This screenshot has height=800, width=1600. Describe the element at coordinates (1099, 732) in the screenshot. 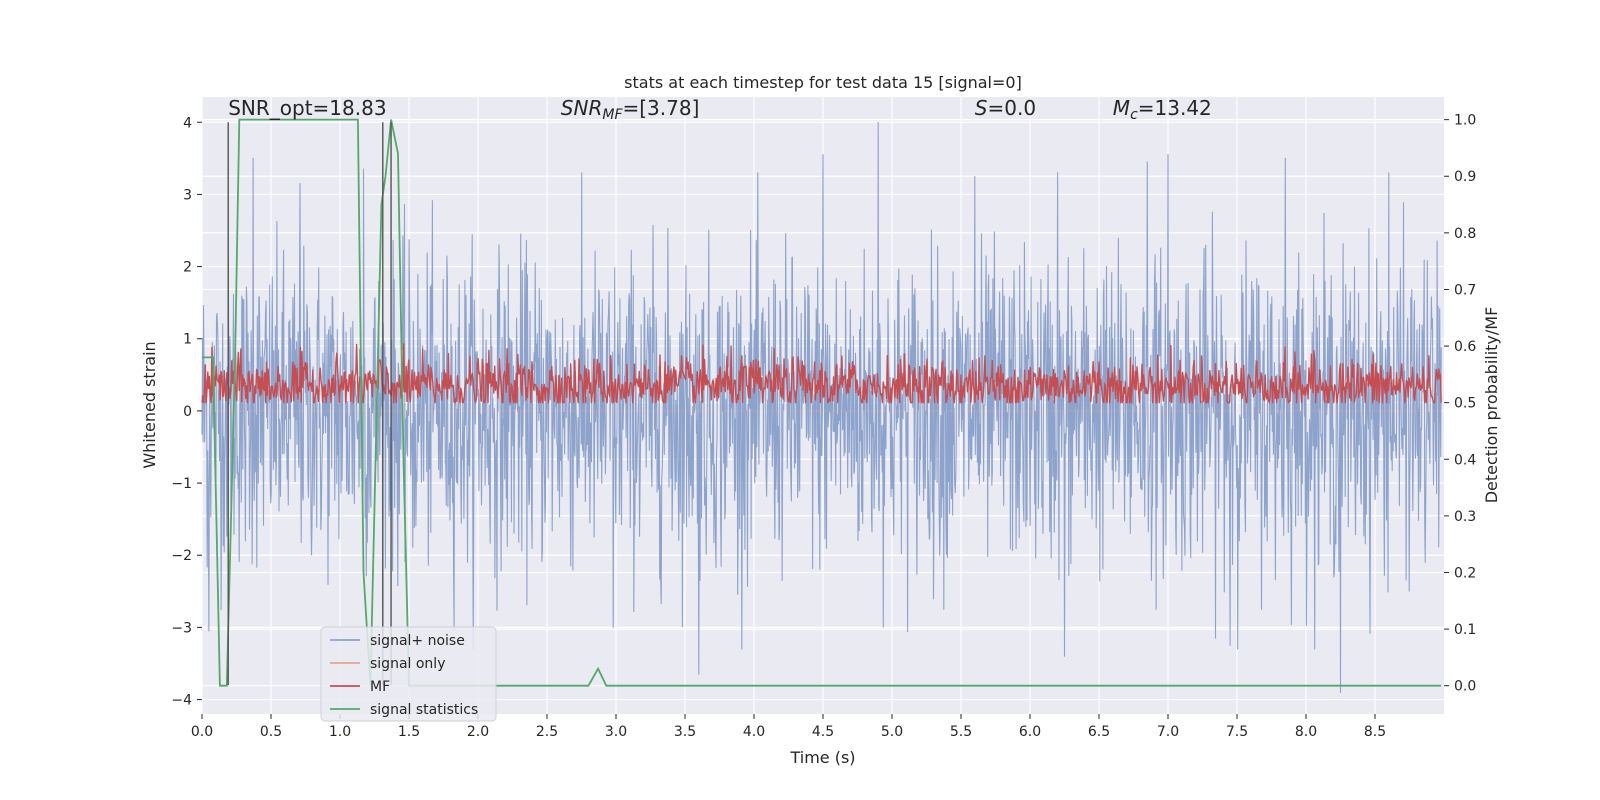

I see `x-tick-label-13: 6.5` at that location.